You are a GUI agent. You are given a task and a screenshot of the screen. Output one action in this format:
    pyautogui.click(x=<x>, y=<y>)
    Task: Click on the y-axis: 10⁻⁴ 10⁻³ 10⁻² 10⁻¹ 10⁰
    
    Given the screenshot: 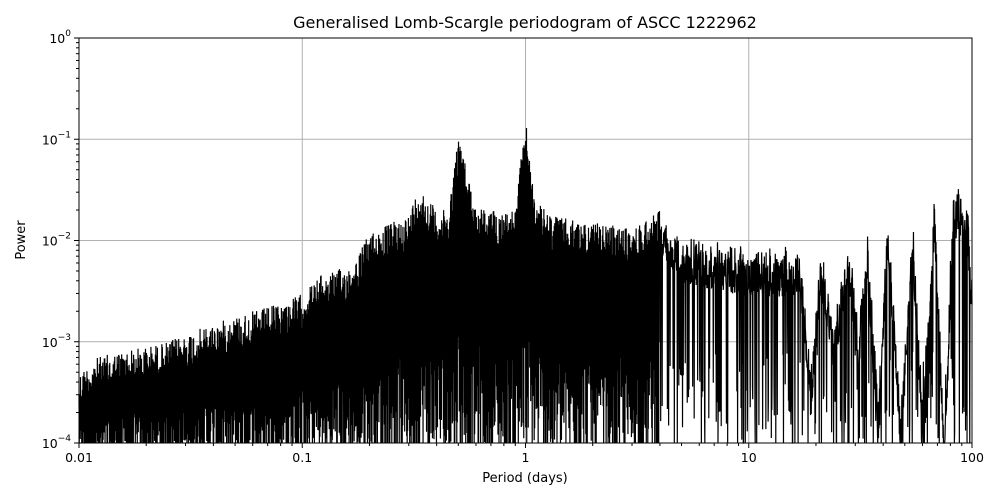 What is the action you would take?
    pyautogui.click(x=60, y=240)
    